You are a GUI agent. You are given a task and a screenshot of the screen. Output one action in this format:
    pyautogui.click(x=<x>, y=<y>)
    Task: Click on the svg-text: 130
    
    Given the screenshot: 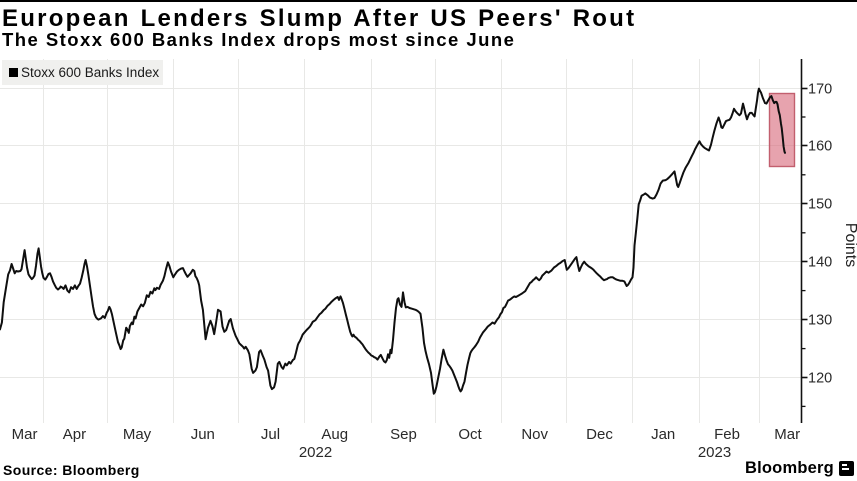 What is the action you would take?
    pyautogui.click(x=820, y=321)
    